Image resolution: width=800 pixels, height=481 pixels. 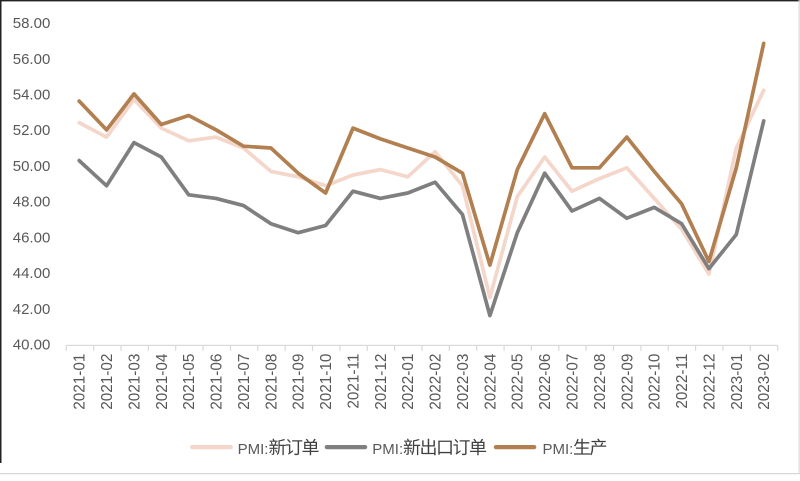 What do you see at coordinates (326, 382) in the screenshot?
I see `svg-text: 2021-10` at bounding box center [326, 382].